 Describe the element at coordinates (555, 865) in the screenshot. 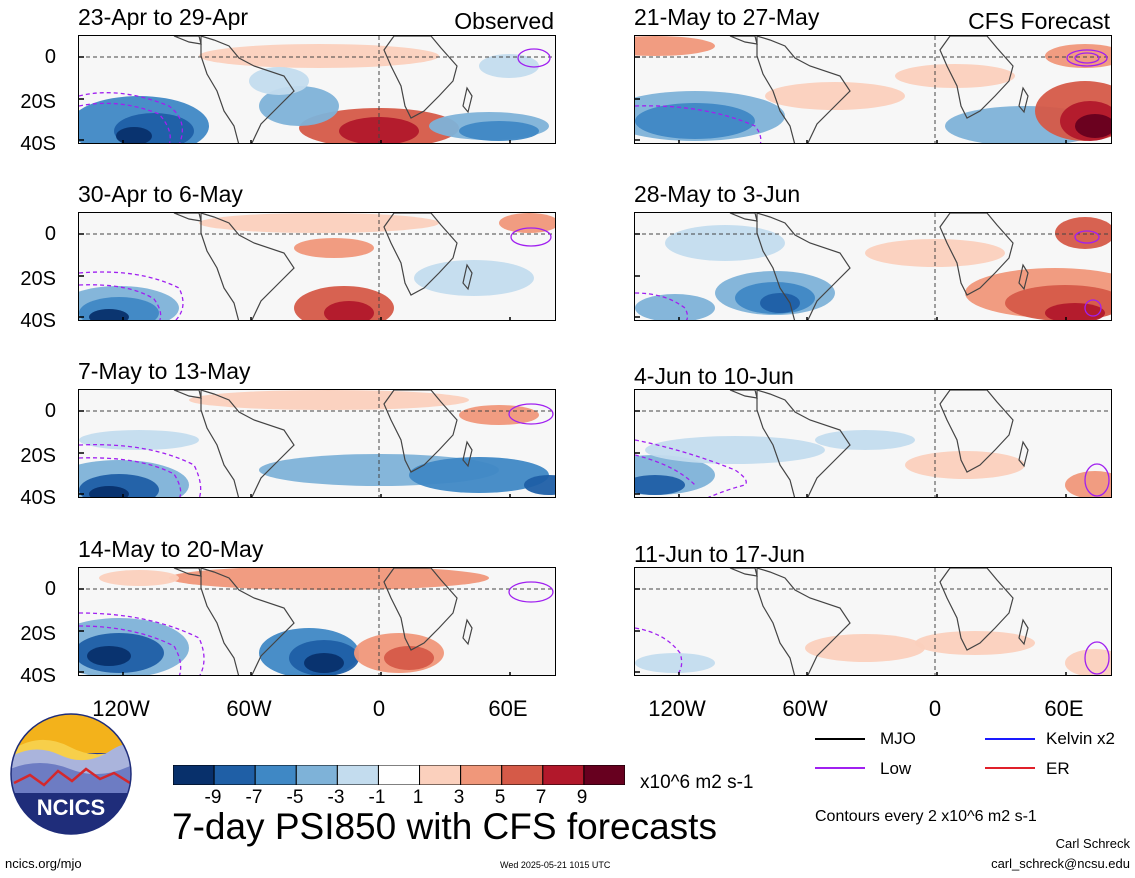

I see `timestamp: Wed 2025-05-21 1015 UTC` at that location.